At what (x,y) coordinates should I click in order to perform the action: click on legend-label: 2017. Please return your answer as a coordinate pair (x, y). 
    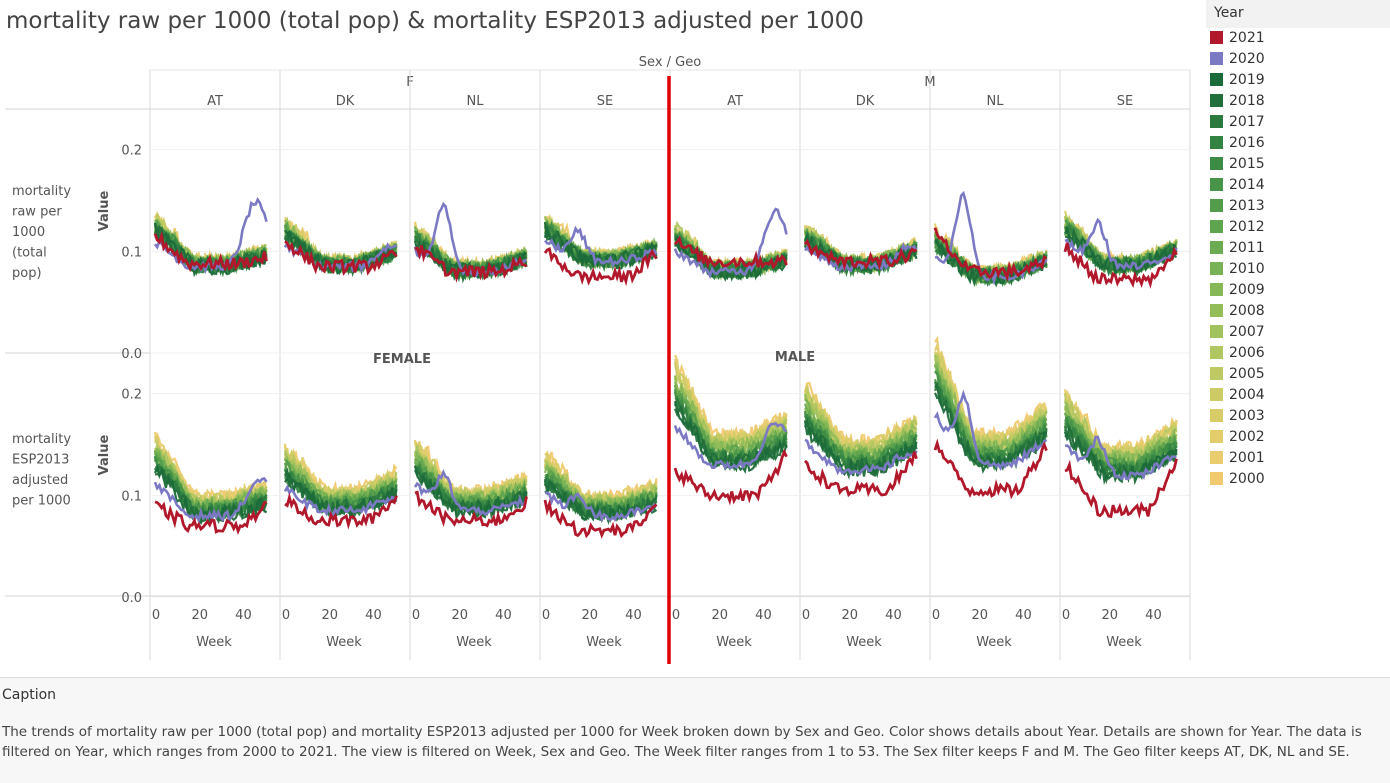
    Looking at the image, I should click on (1247, 122).